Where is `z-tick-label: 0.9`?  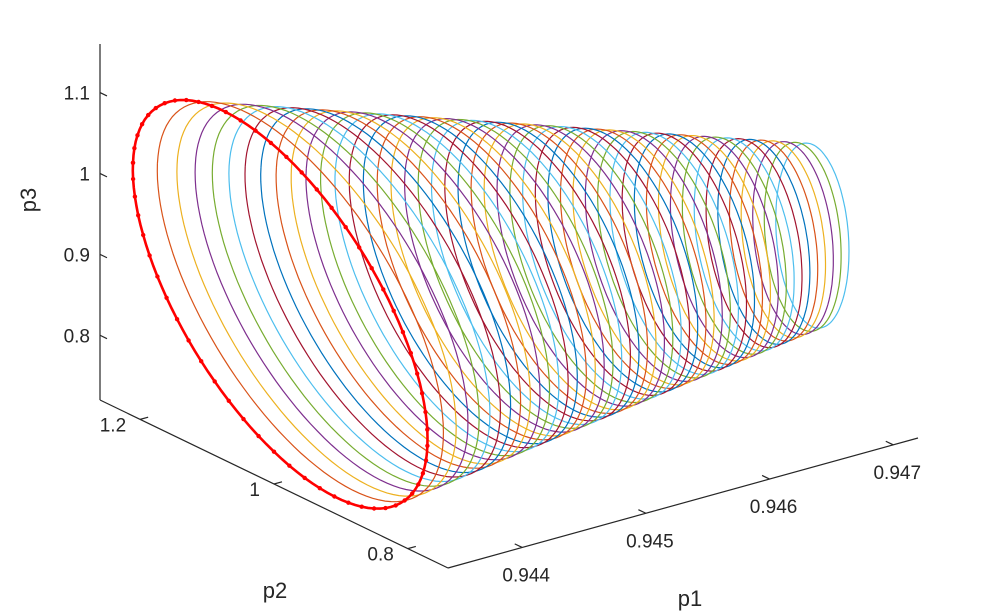 z-tick-label: 0.9 is located at coordinates (77, 255).